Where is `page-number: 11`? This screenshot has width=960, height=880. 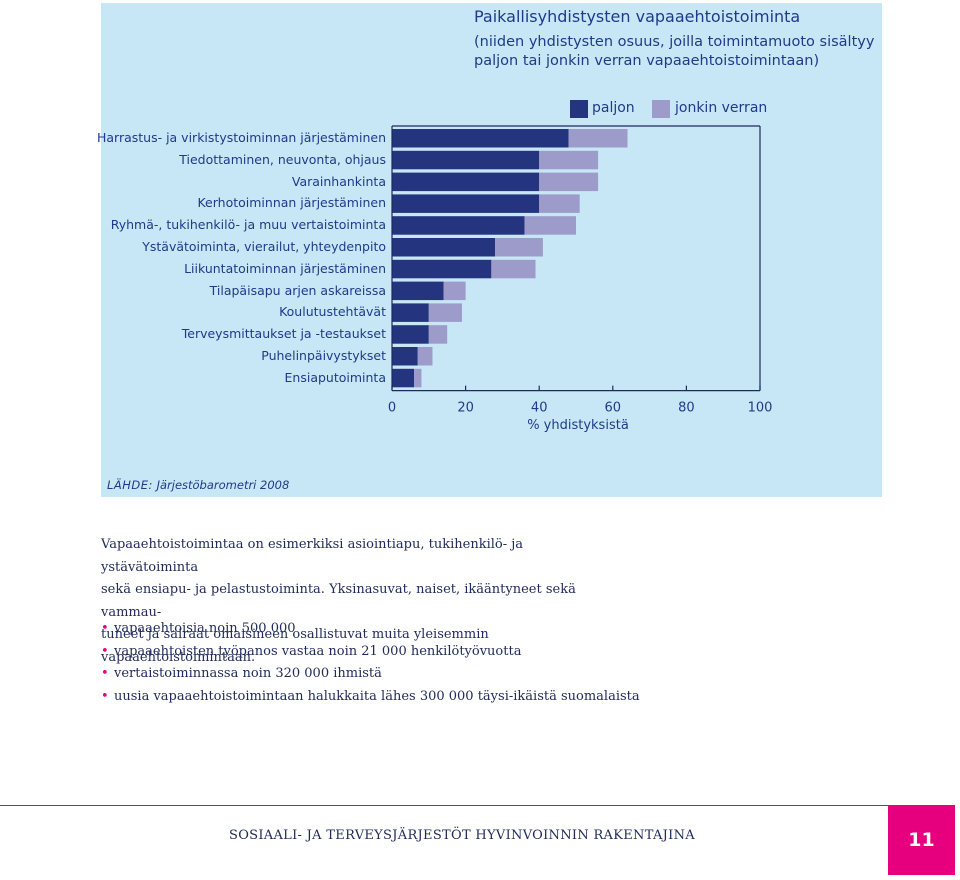
page-number: 11 is located at coordinates (921, 840).